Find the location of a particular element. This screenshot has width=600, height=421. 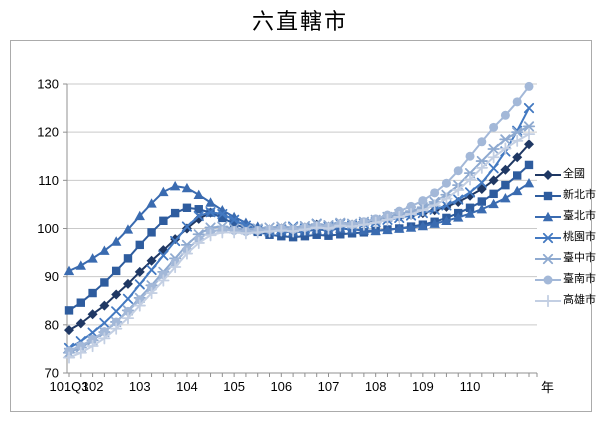

y-tick-label: 80 is located at coordinates (52, 324).